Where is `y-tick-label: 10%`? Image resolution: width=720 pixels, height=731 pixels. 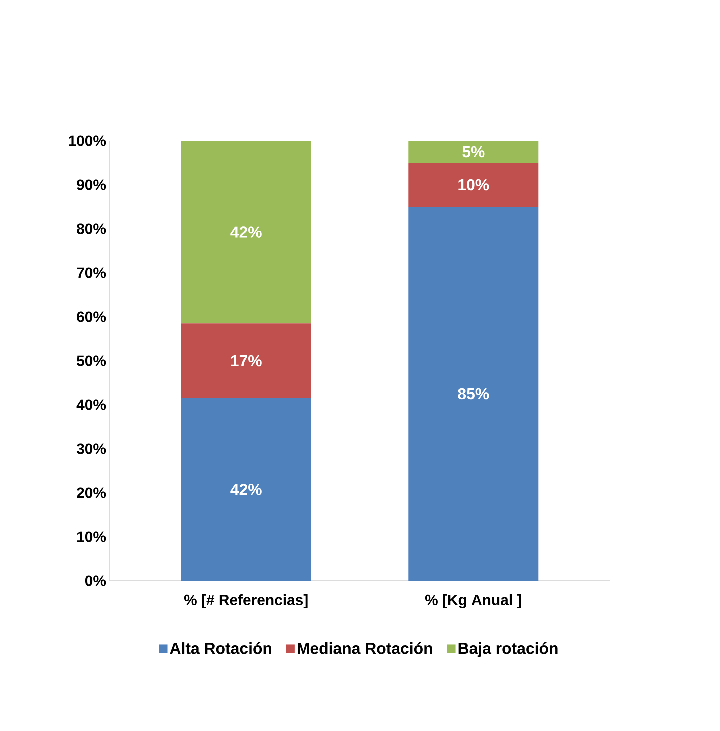 y-tick-label: 10% is located at coordinates (92, 537).